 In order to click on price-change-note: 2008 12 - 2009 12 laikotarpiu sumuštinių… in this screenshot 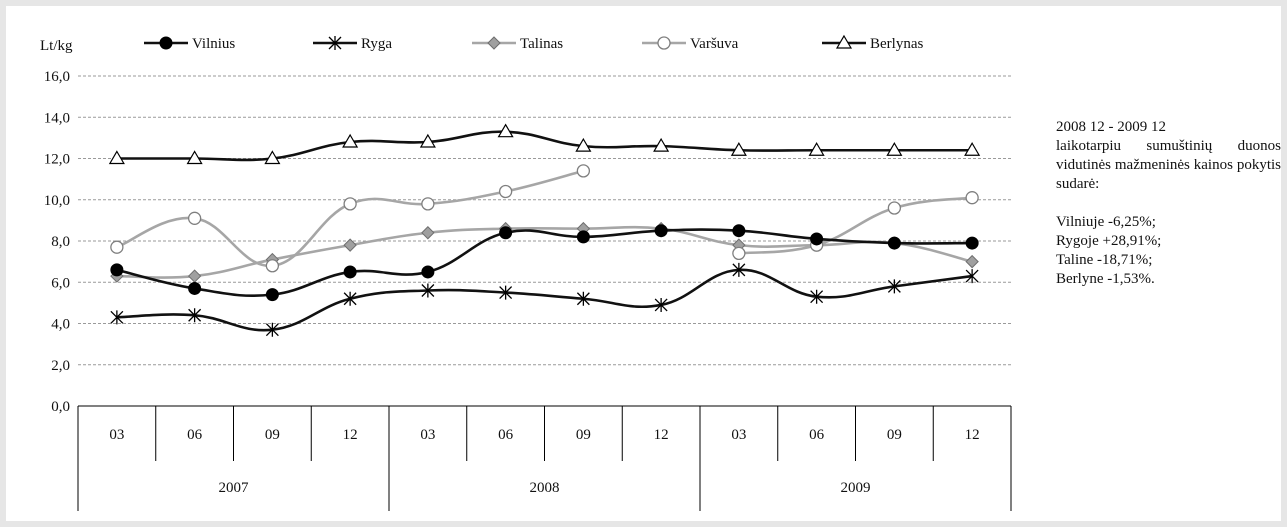, I will do `click(1168, 203)`.